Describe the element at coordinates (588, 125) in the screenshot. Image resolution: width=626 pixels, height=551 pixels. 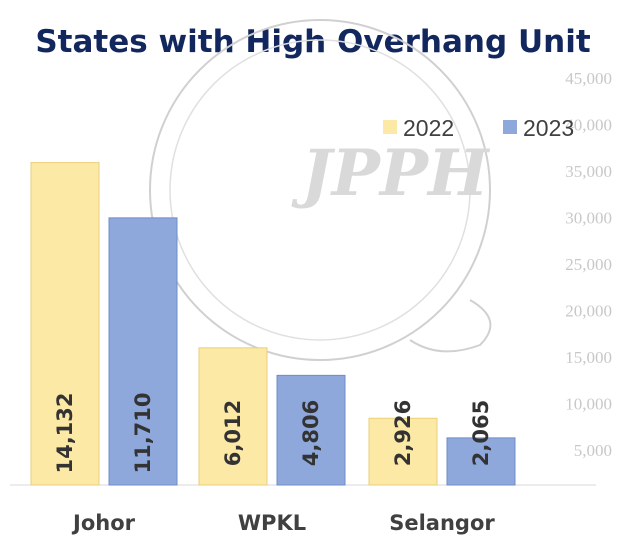
I see `y-tick-label: 40,000` at that location.